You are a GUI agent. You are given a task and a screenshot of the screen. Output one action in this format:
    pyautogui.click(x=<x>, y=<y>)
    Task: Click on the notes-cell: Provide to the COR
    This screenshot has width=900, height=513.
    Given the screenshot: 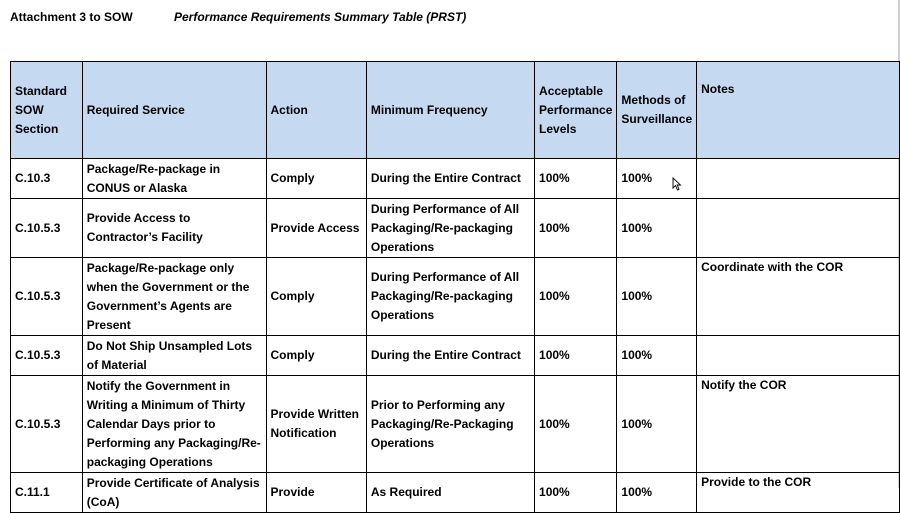 What is the action you would take?
    pyautogui.click(x=798, y=492)
    